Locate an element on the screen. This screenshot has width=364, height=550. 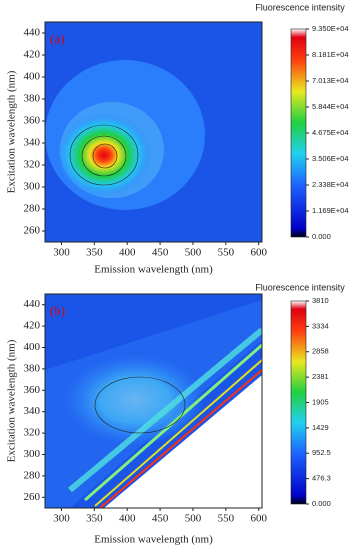
colorbar-tick-label: 2381 is located at coordinates (320, 376).